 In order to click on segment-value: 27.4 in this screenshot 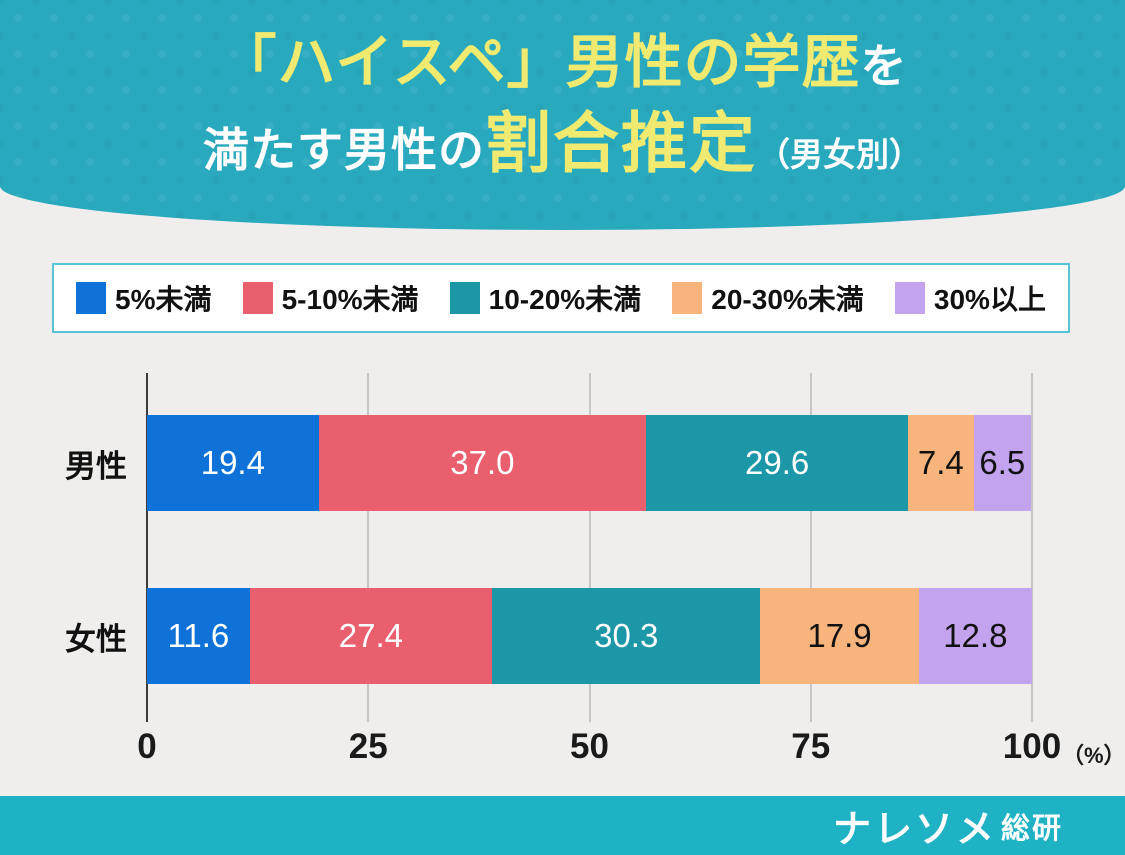, I will do `click(371, 635)`.